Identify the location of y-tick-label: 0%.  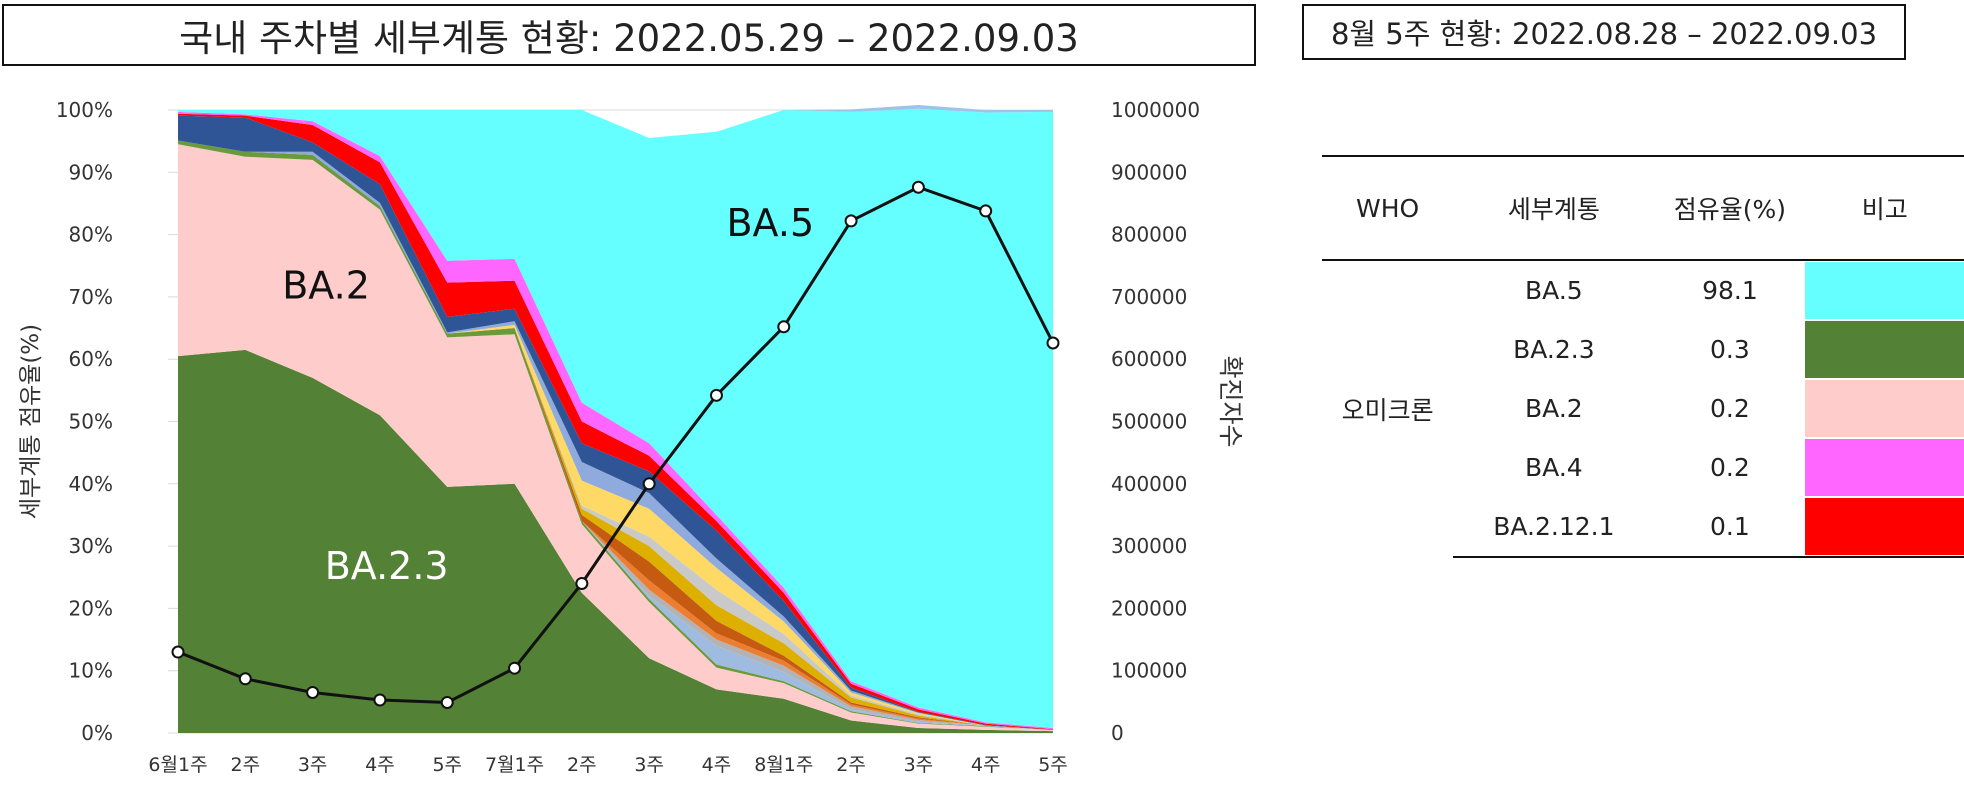
(97, 733).